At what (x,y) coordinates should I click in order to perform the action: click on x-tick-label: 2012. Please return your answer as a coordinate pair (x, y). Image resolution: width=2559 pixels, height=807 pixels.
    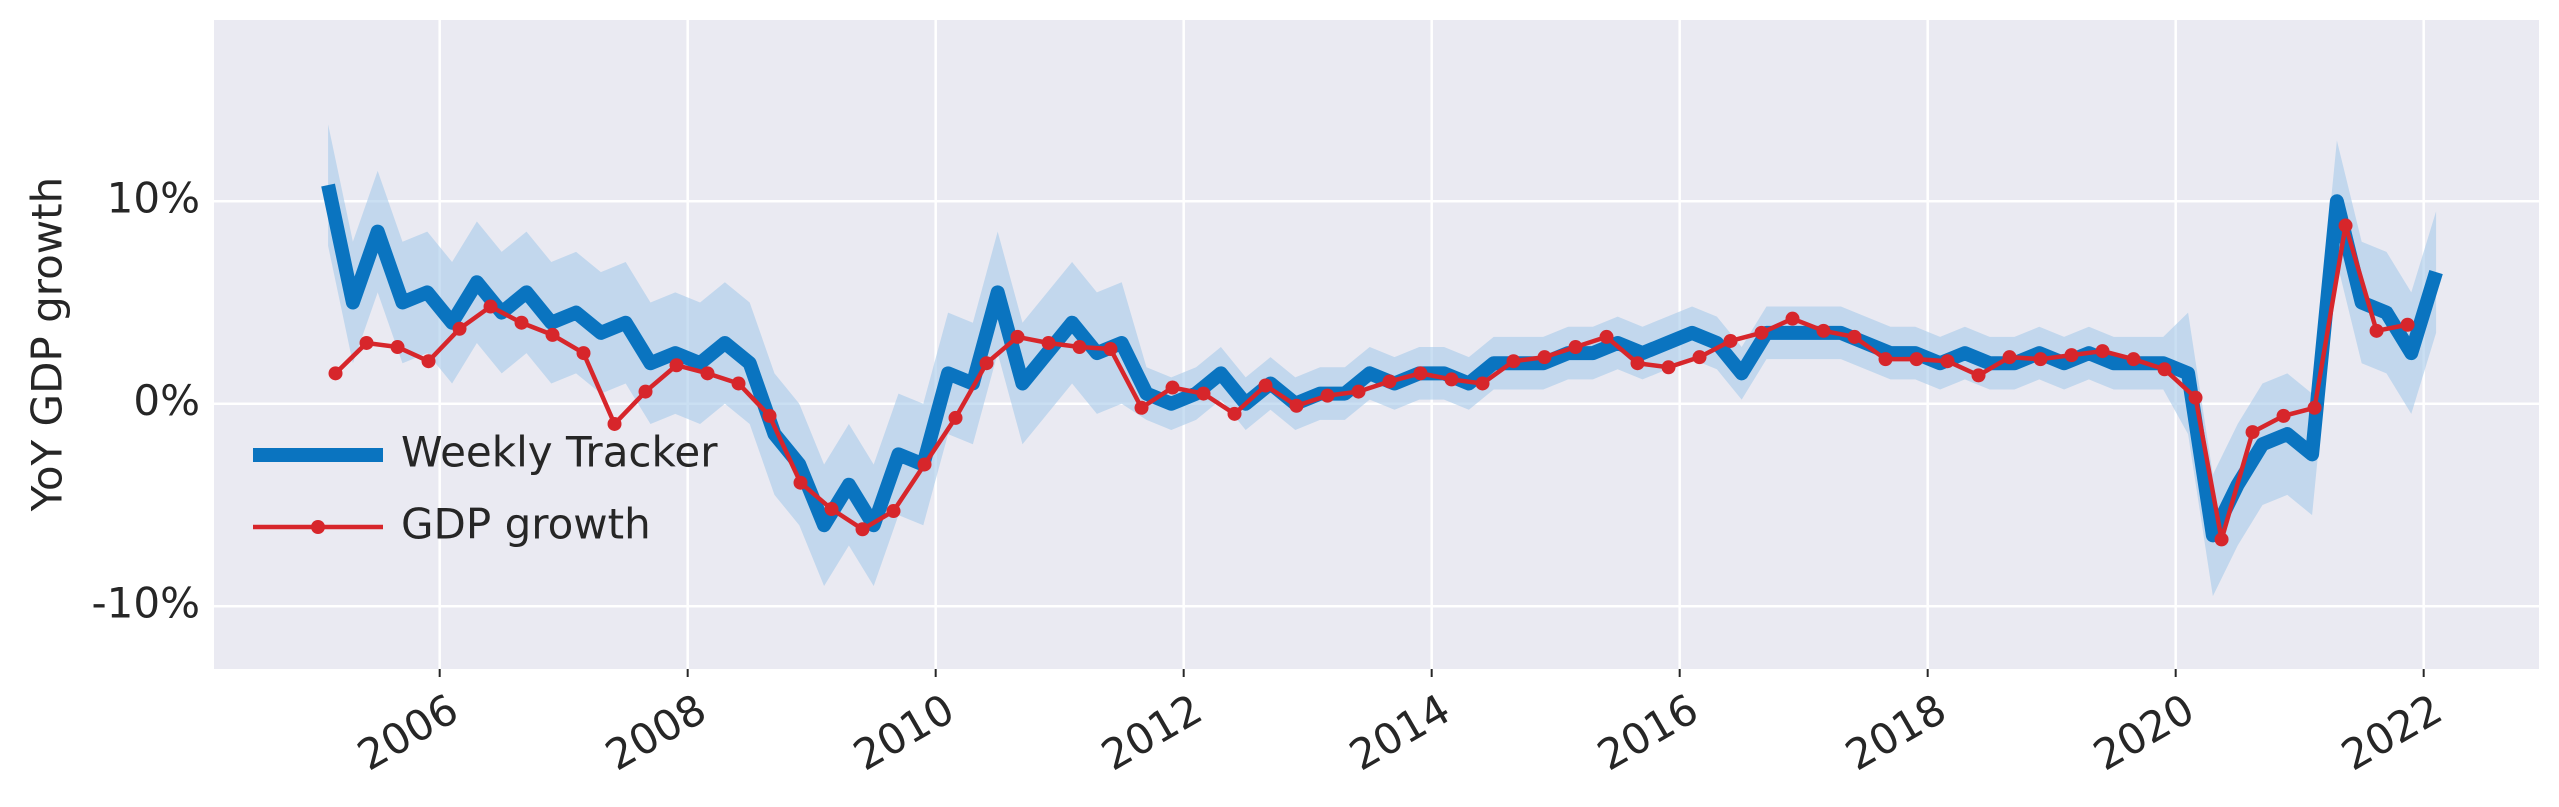
    Looking at the image, I should click on (1151, 732).